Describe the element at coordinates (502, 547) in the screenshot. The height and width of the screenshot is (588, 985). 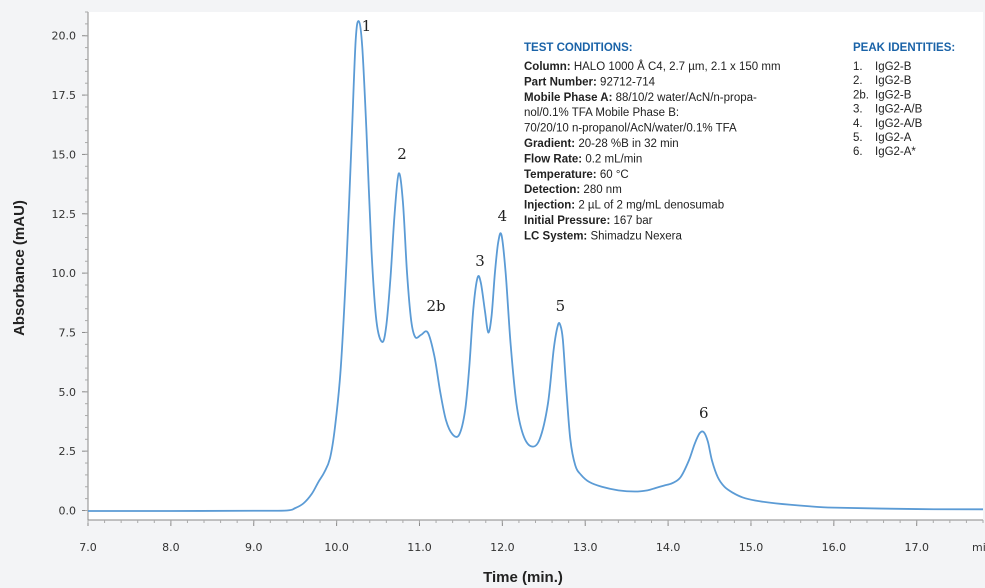
I see `x-tick-label: 12.0` at that location.